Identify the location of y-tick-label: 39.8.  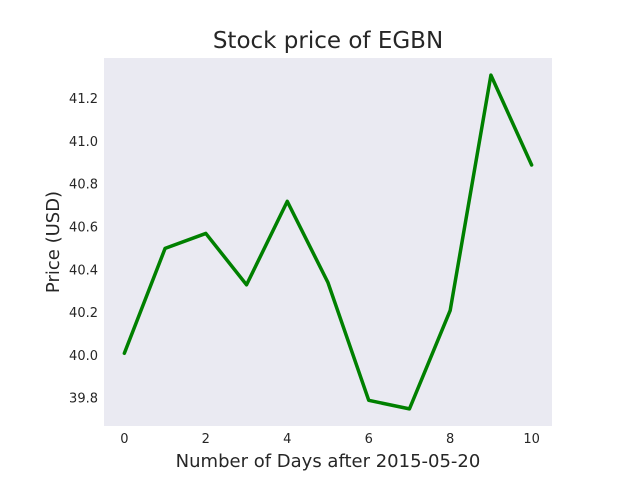
(83, 399).